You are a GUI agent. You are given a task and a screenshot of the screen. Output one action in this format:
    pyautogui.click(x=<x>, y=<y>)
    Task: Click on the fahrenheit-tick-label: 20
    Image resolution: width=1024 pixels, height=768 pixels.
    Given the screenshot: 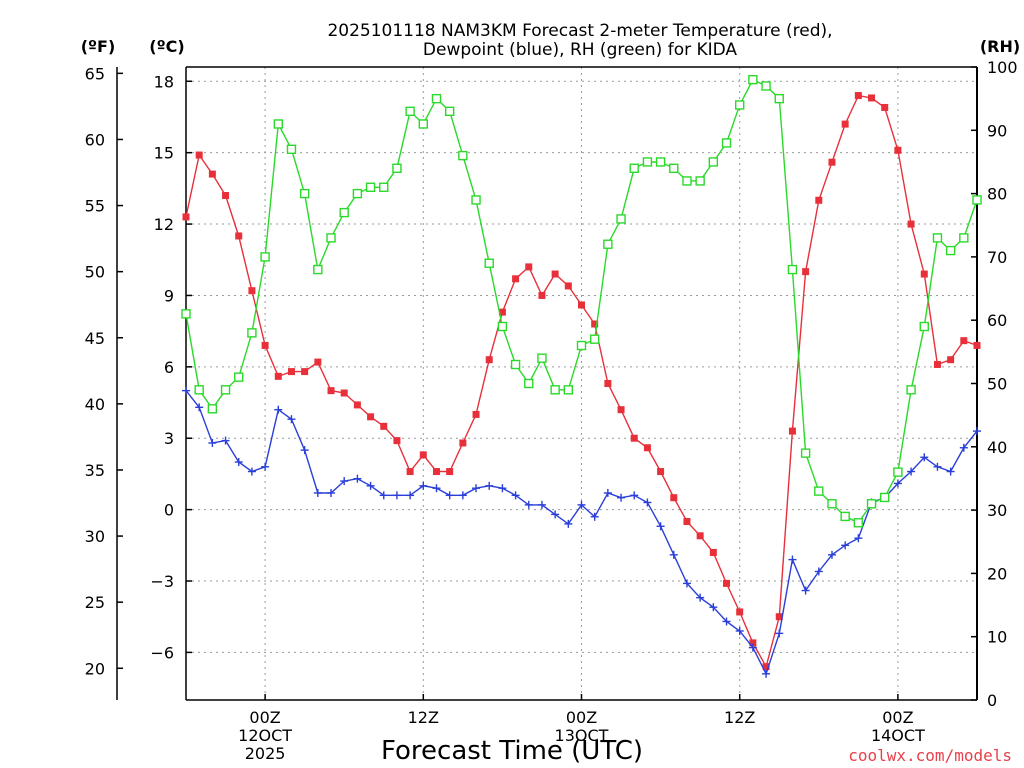 What is the action you would take?
    pyautogui.click(x=95, y=668)
    